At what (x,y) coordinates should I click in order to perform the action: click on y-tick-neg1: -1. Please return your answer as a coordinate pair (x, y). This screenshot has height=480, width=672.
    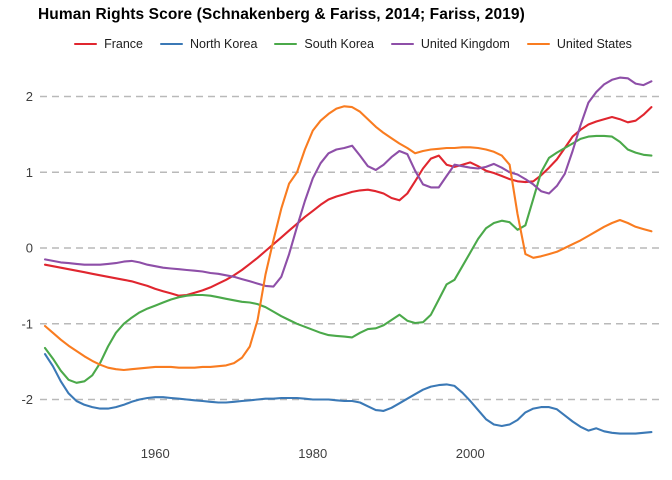
    Looking at the image, I should click on (27, 323).